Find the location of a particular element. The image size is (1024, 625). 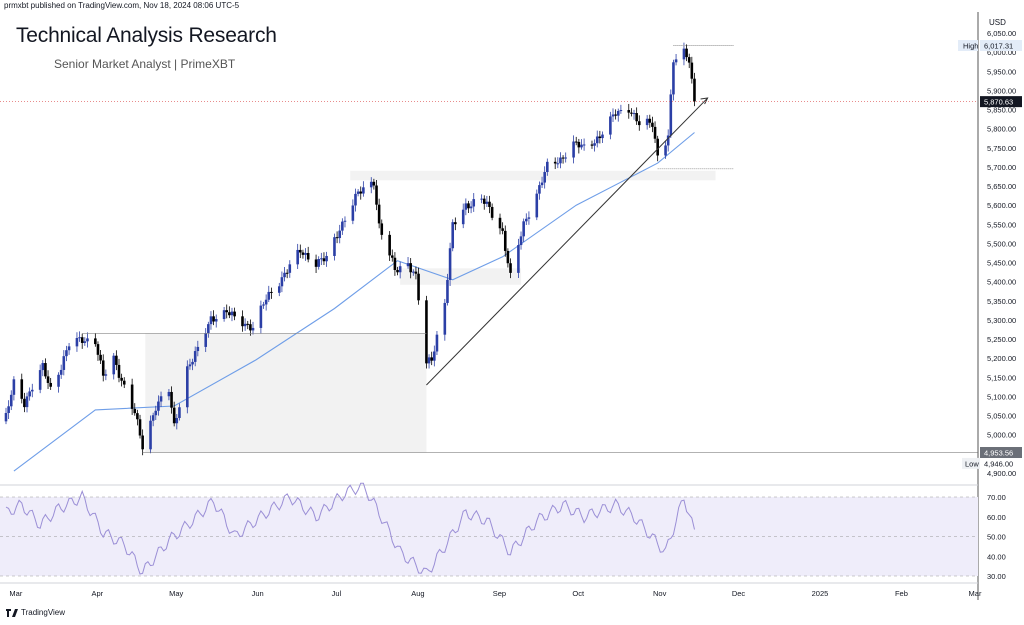

low-name-label: Low is located at coordinates (972, 463).